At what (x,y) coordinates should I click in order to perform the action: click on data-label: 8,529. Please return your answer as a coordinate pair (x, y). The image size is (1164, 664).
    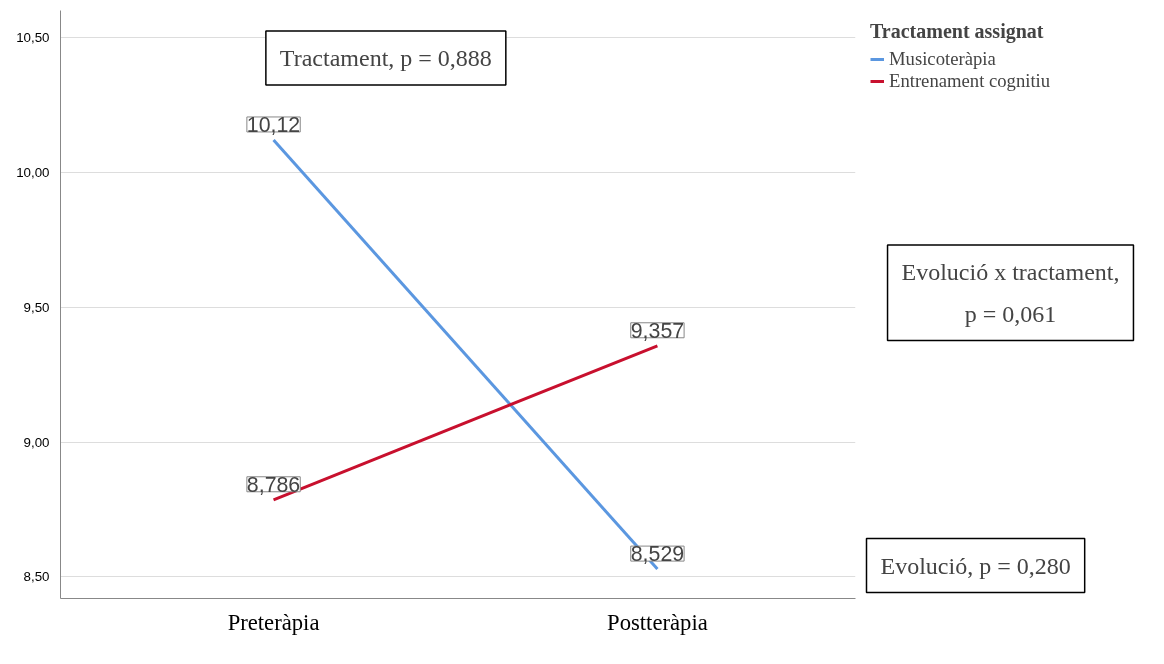
    Looking at the image, I should click on (657, 554).